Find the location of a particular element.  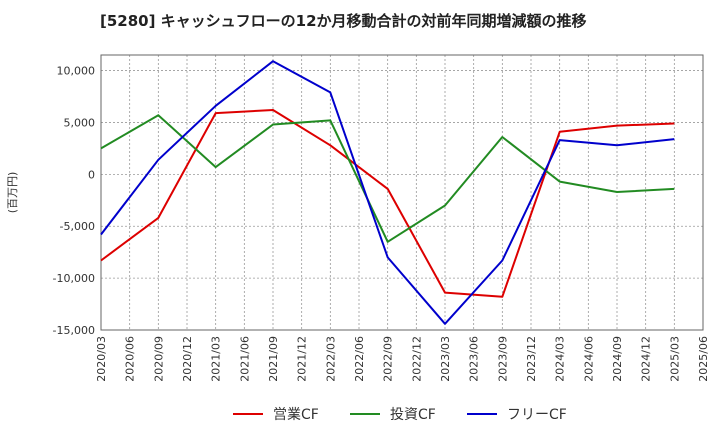

x-tick-label: 2020/12 is located at coordinates (187, 359).